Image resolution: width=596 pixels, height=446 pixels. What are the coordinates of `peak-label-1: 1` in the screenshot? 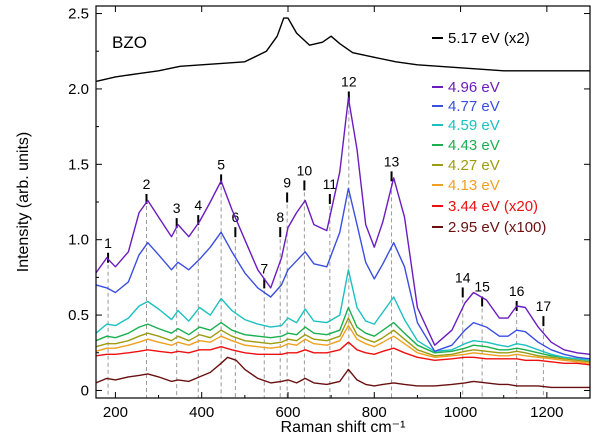 It's located at (108, 243).